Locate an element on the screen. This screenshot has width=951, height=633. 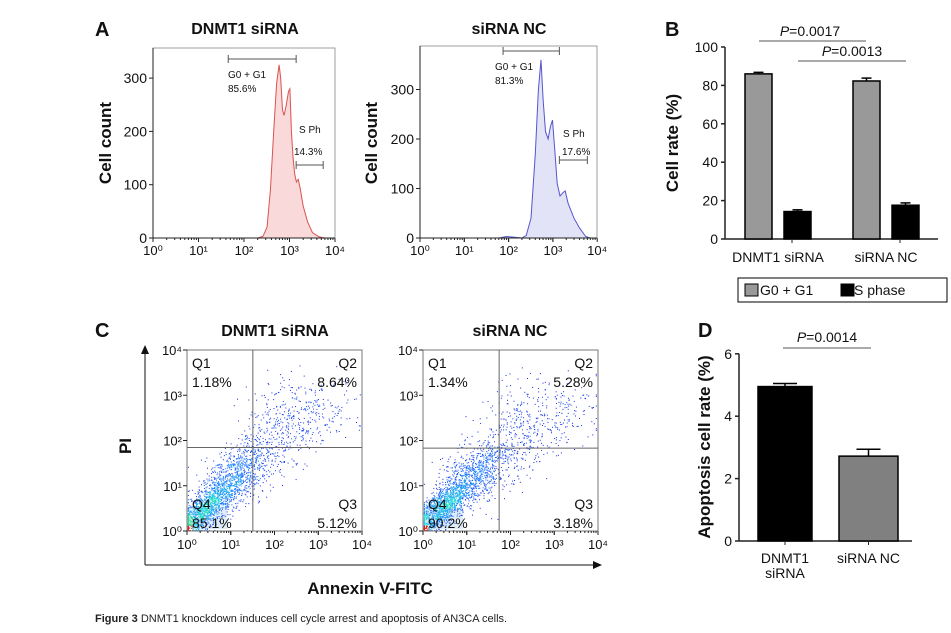
bar is located at coordinates (905, 222).